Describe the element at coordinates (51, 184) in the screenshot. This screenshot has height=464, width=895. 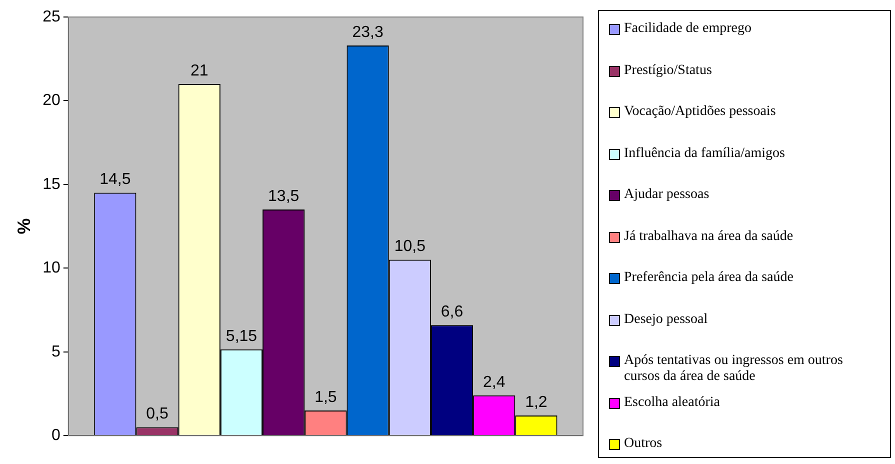
I see `y-tick-label: 15` at that location.